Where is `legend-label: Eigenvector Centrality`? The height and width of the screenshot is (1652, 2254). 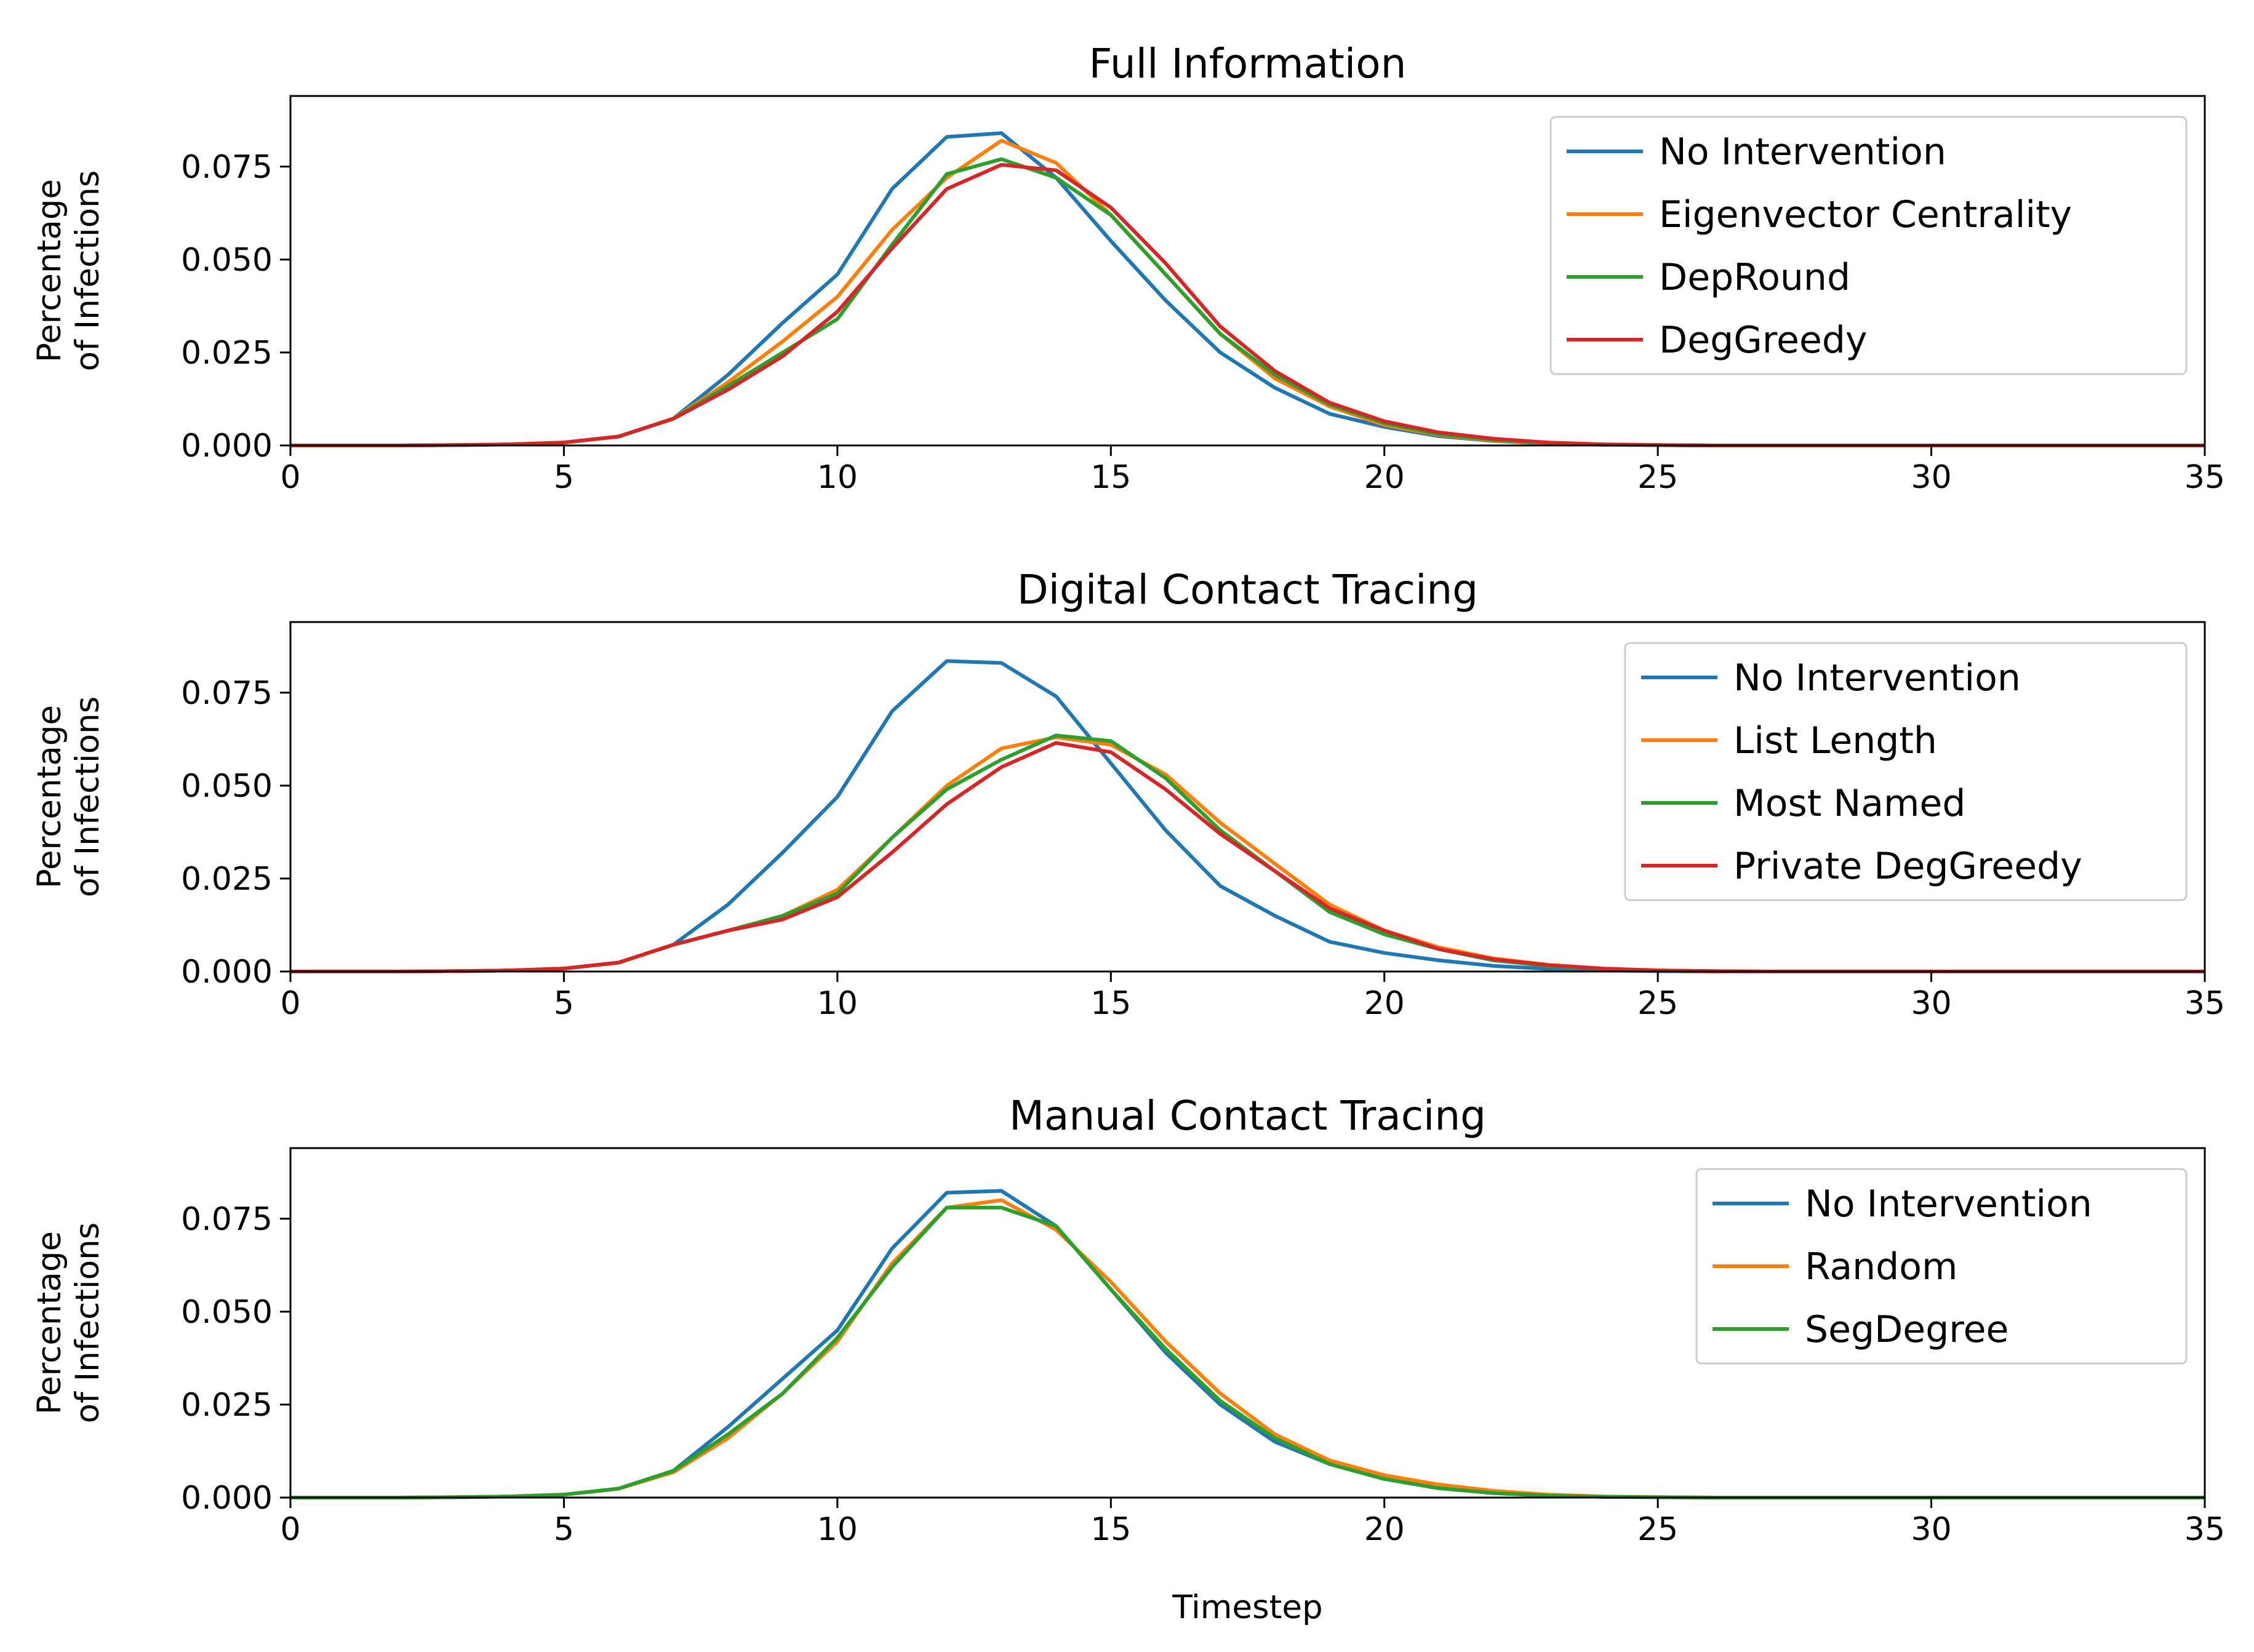 legend-label: Eigenvector Centrality is located at coordinates (1865, 214).